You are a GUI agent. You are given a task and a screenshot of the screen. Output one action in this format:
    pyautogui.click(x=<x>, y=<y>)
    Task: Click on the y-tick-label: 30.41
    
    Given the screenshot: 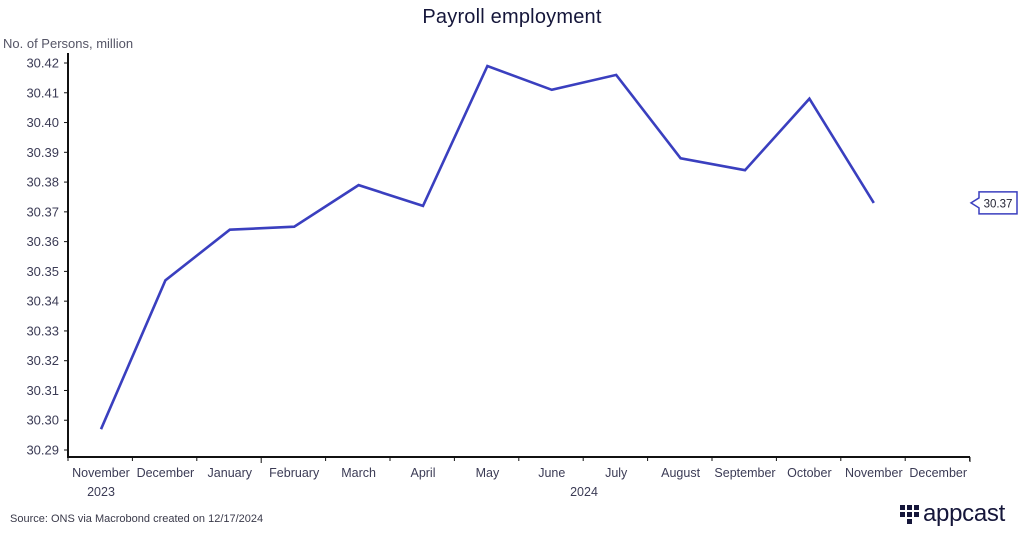 What is the action you would take?
    pyautogui.click(x=42, y=92)
    